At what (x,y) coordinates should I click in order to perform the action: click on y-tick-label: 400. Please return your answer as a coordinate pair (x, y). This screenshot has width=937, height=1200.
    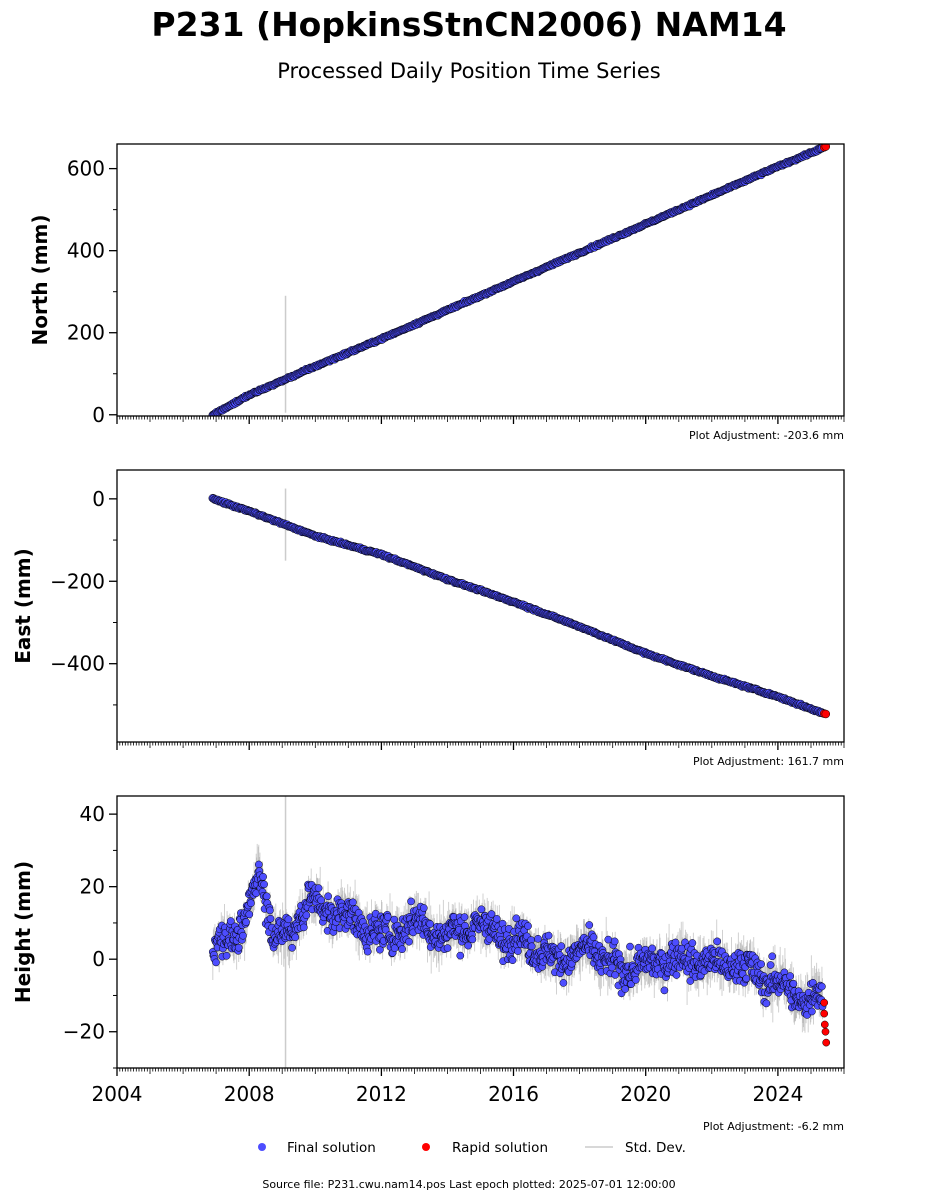
    Looking at the image, I should click on (86, 251).